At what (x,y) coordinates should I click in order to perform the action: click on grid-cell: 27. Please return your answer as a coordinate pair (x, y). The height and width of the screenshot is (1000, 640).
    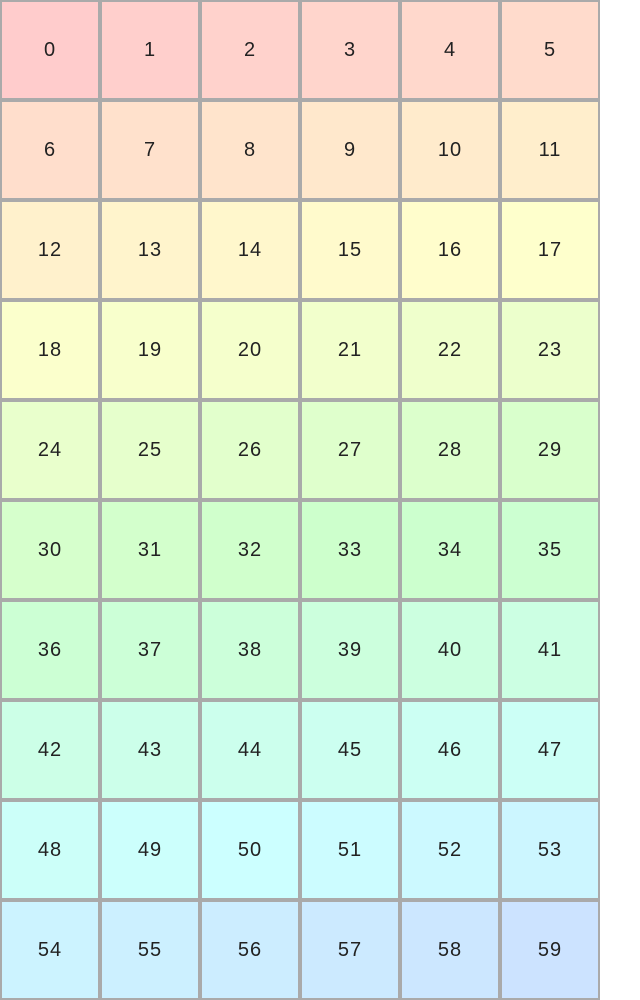
    Looking at the image, I should click on (350, 450).